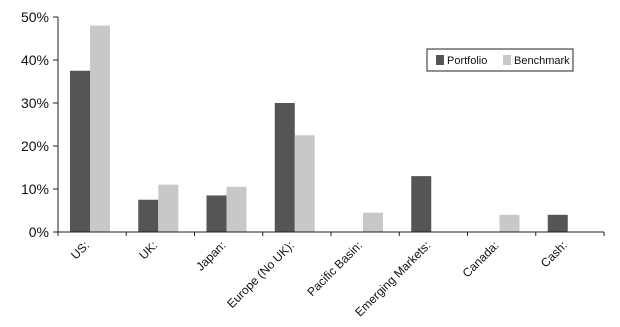 This screenshot has height=327, width=620. I want to click on legend: Portfolio Benchmark, so click(500, 60).